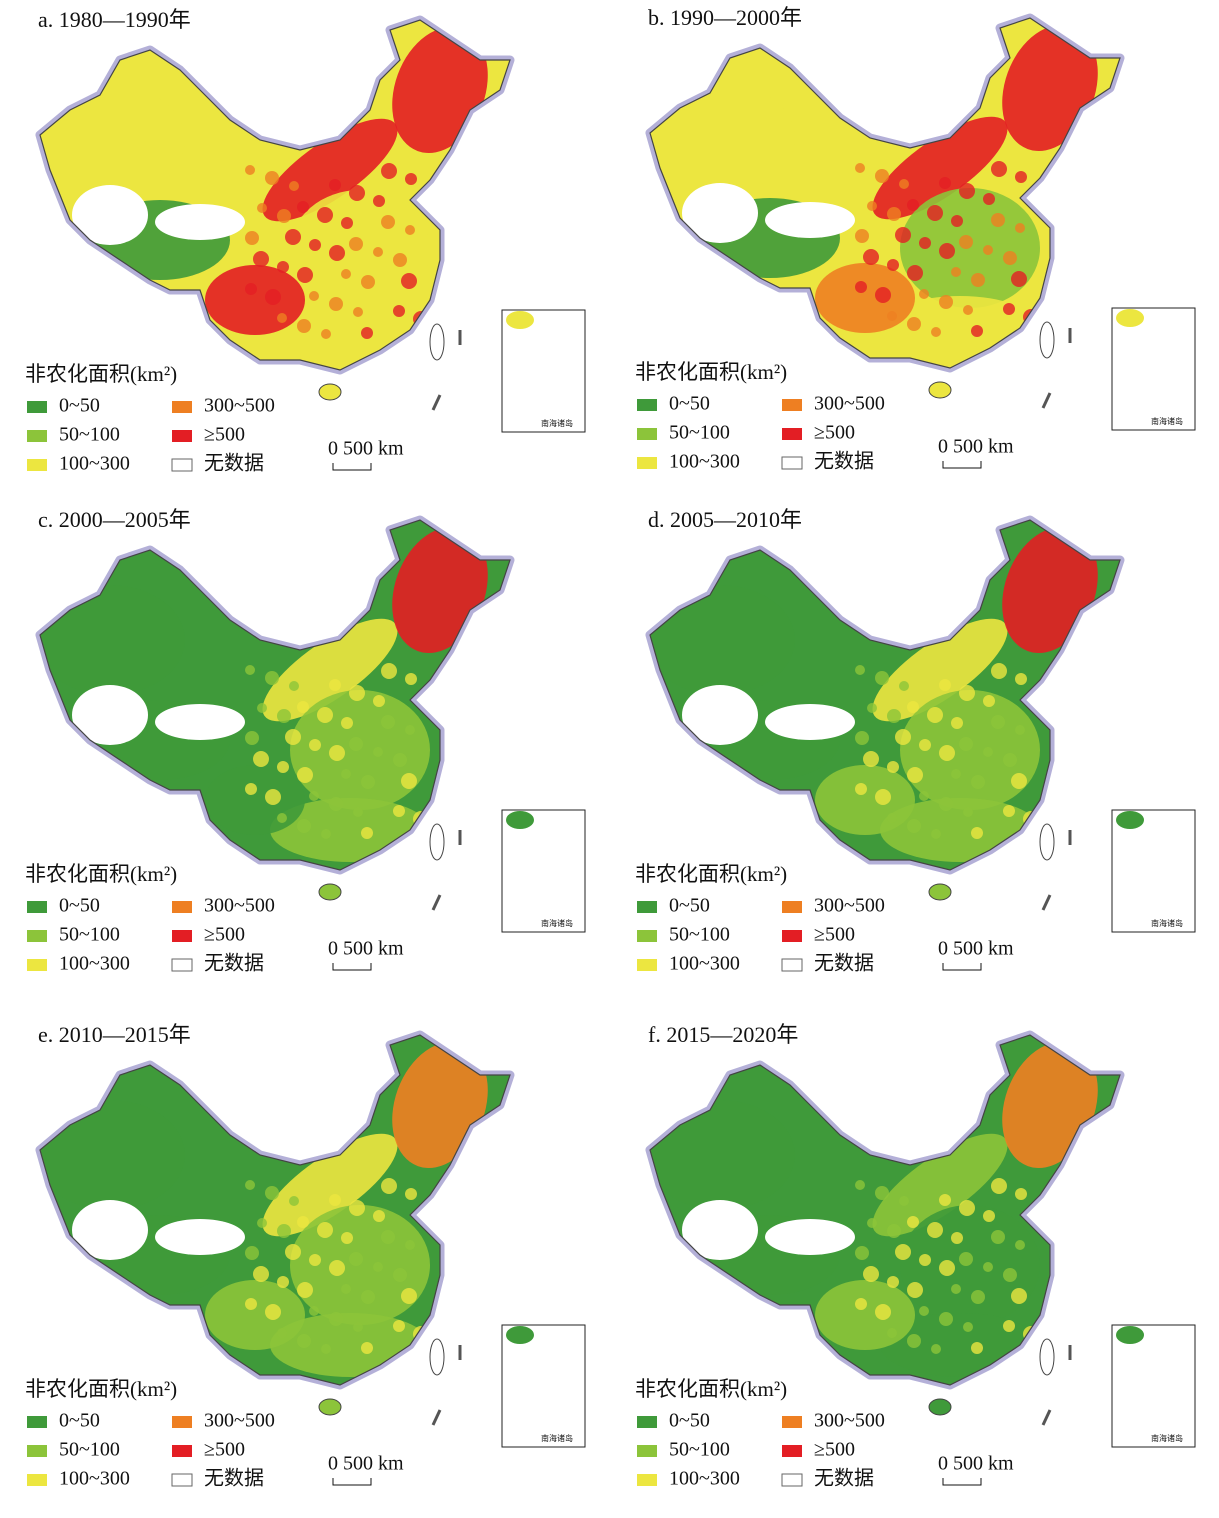 This screenshot has height=1518, width=1219. I want to click on inset-land, so click(520, 820).